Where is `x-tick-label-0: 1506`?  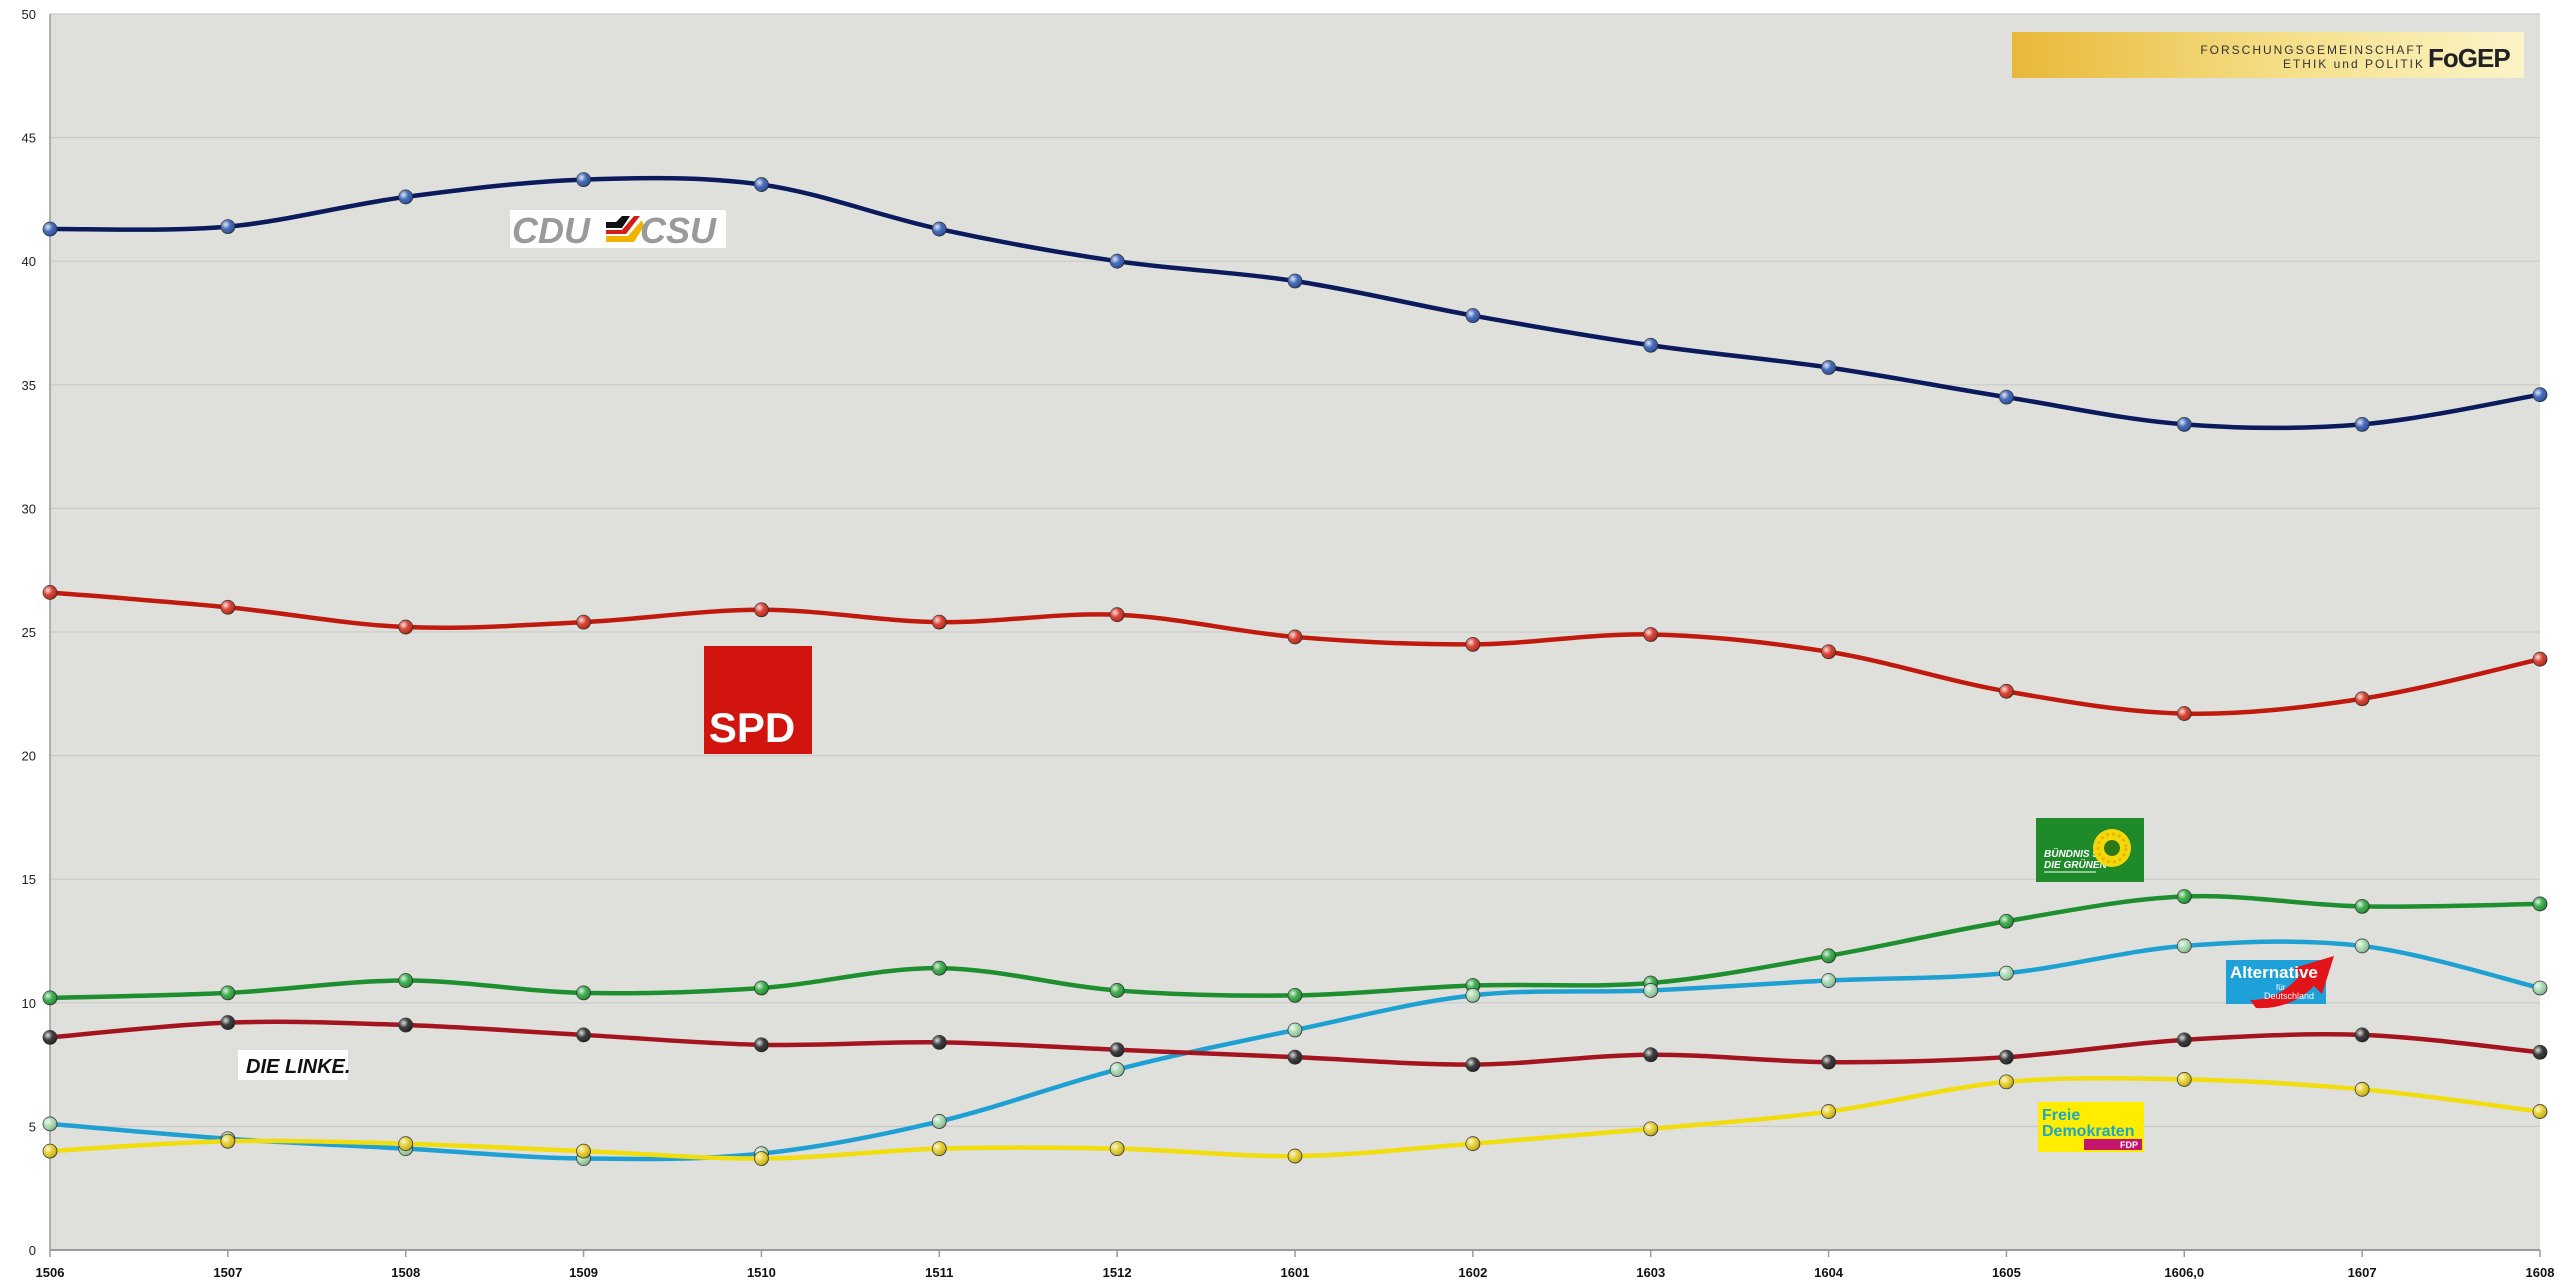 x-tick-label-0: 1506 is located at coordinates (50, 1272).